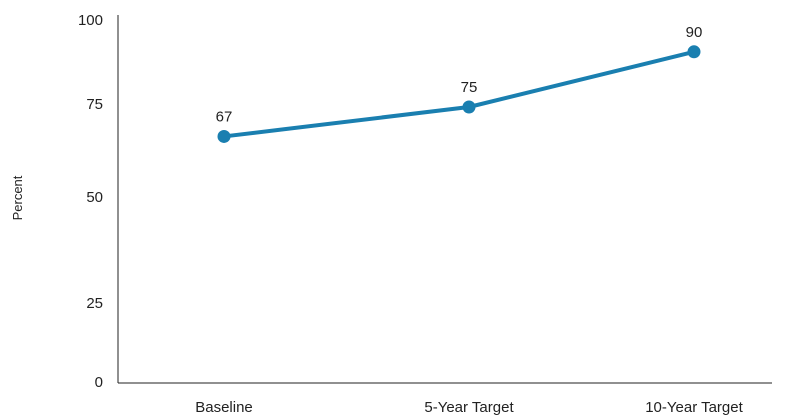 The height and width of the screenshot is (420, 787). I want to click on x-tick-label: Baseline, so click(224, 407).